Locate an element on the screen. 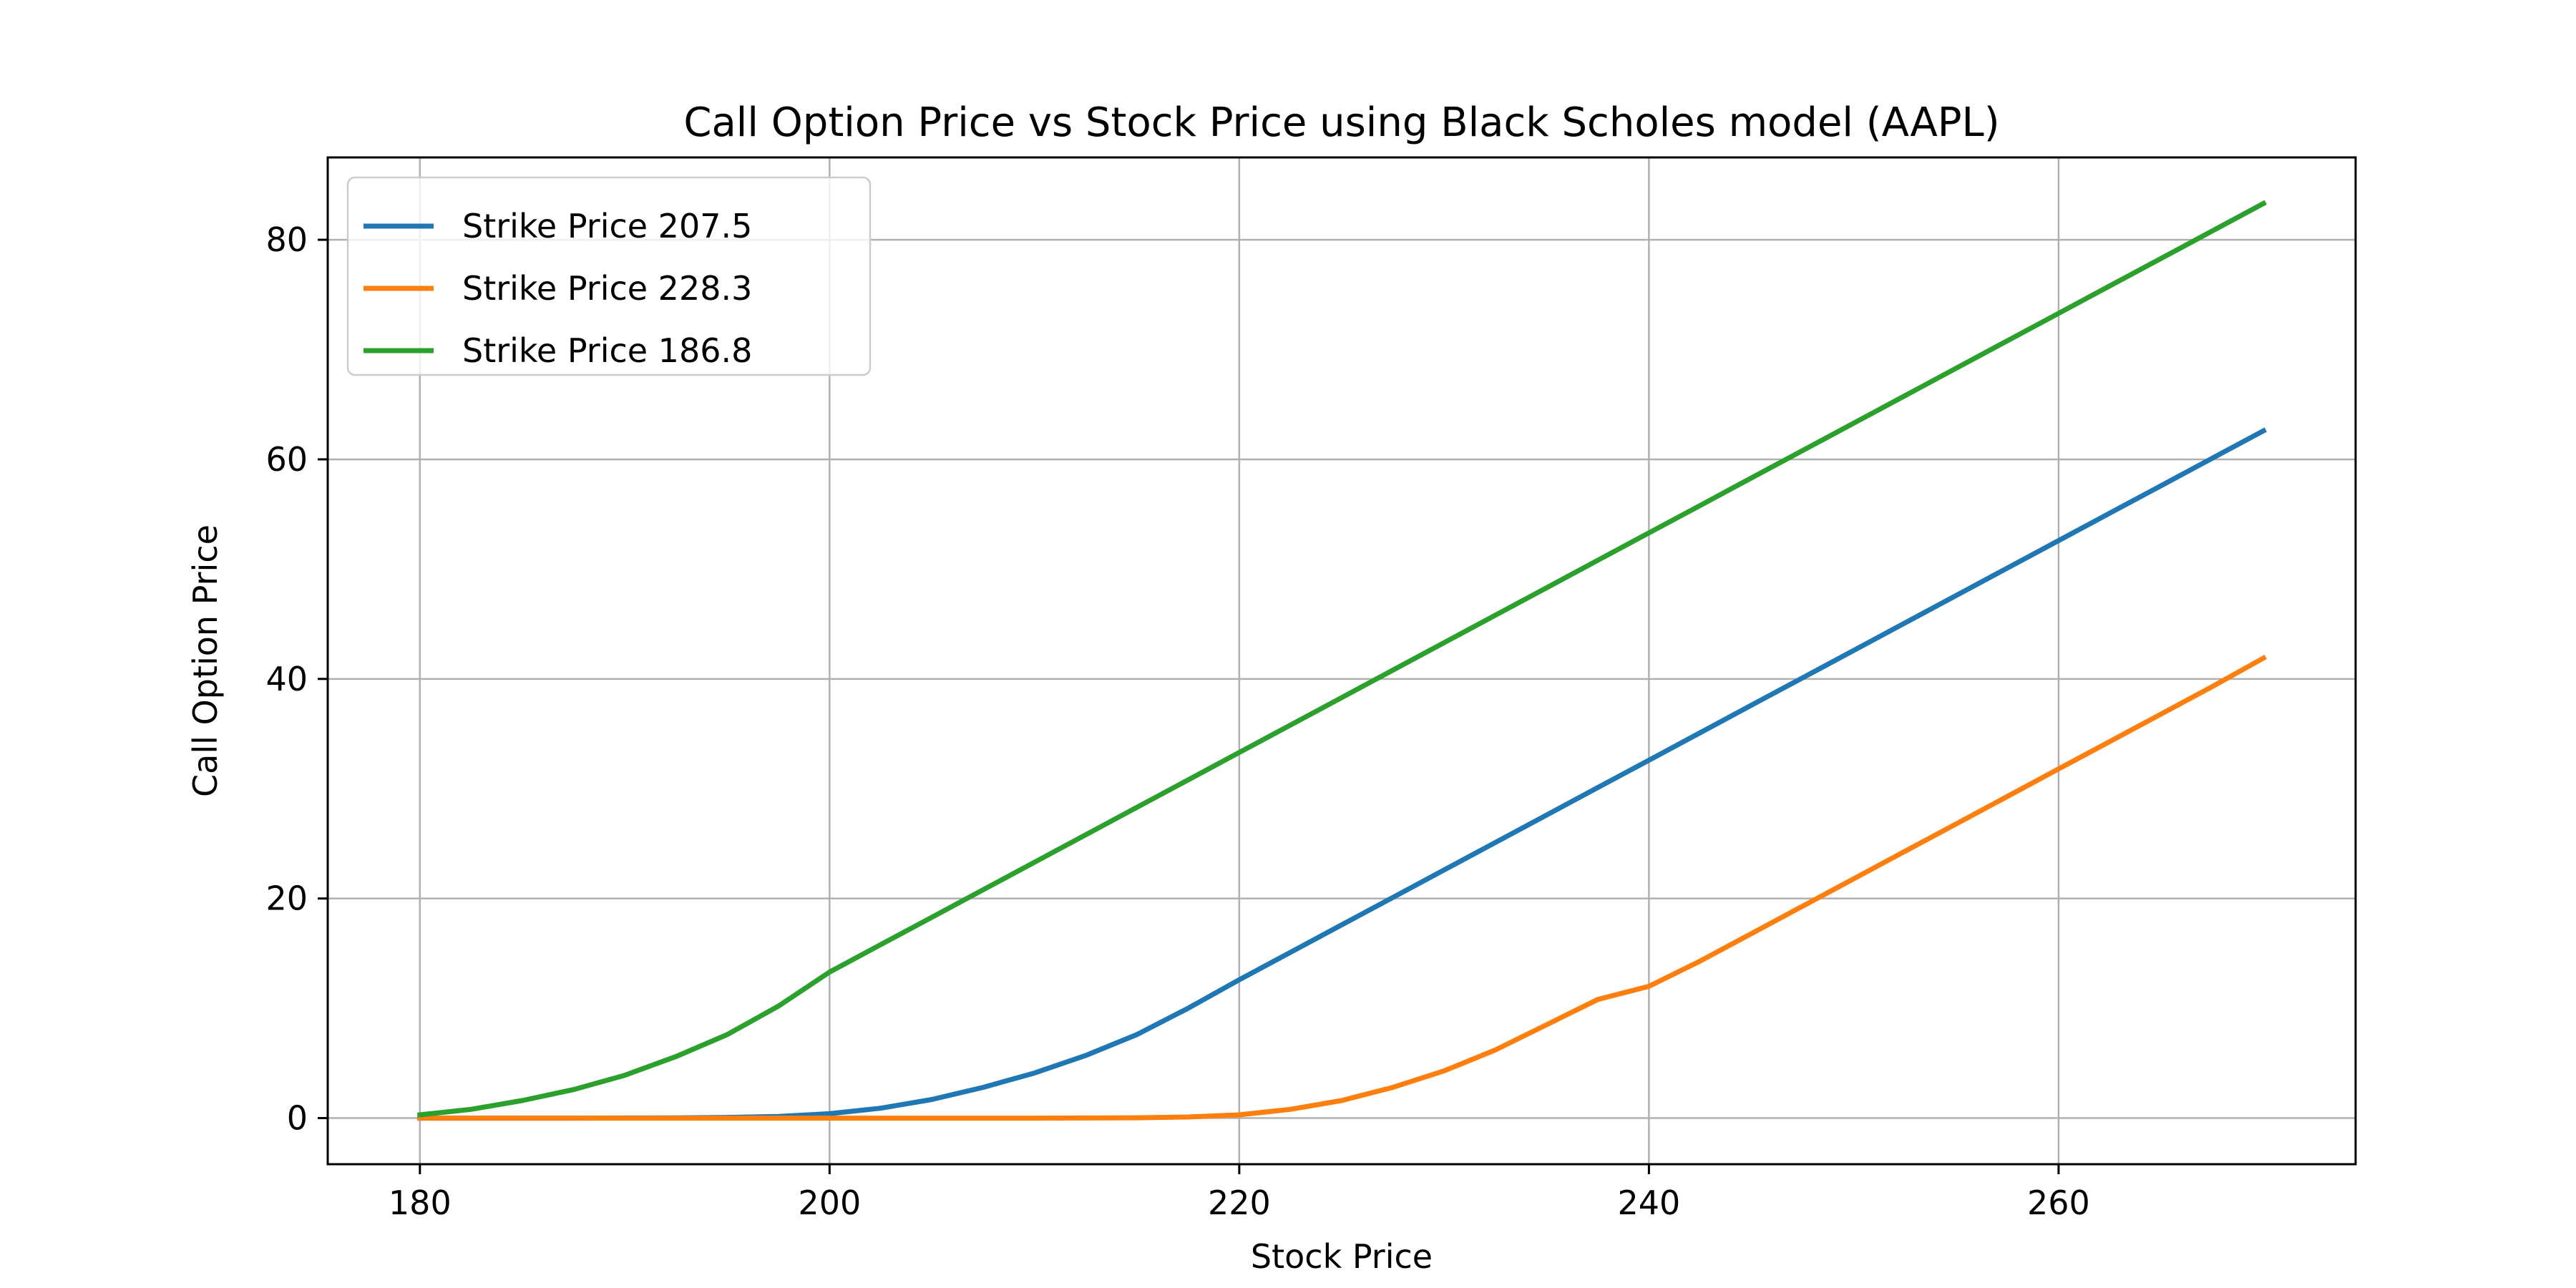 The height and width of the screenshot is (1288, 2576). x-tick-label: 200 is located at coordinates (829, 1203).